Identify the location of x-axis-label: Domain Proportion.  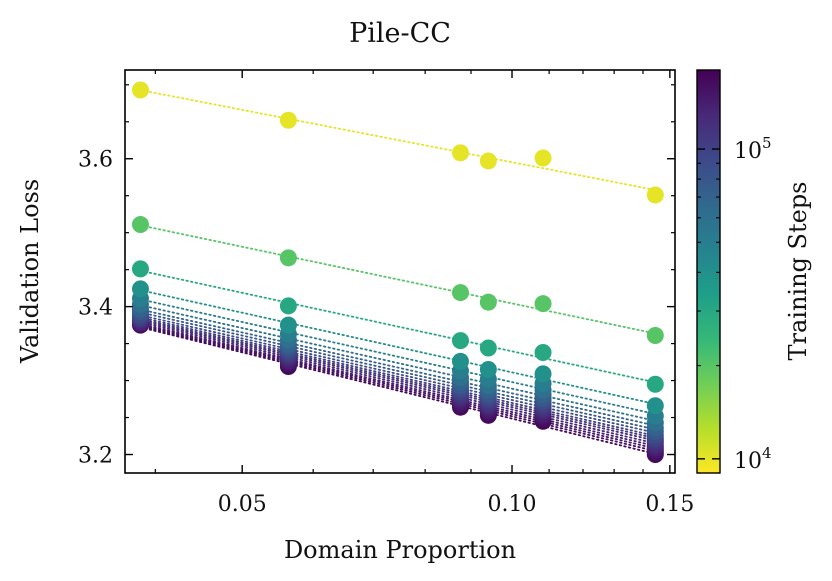
(400, 550).